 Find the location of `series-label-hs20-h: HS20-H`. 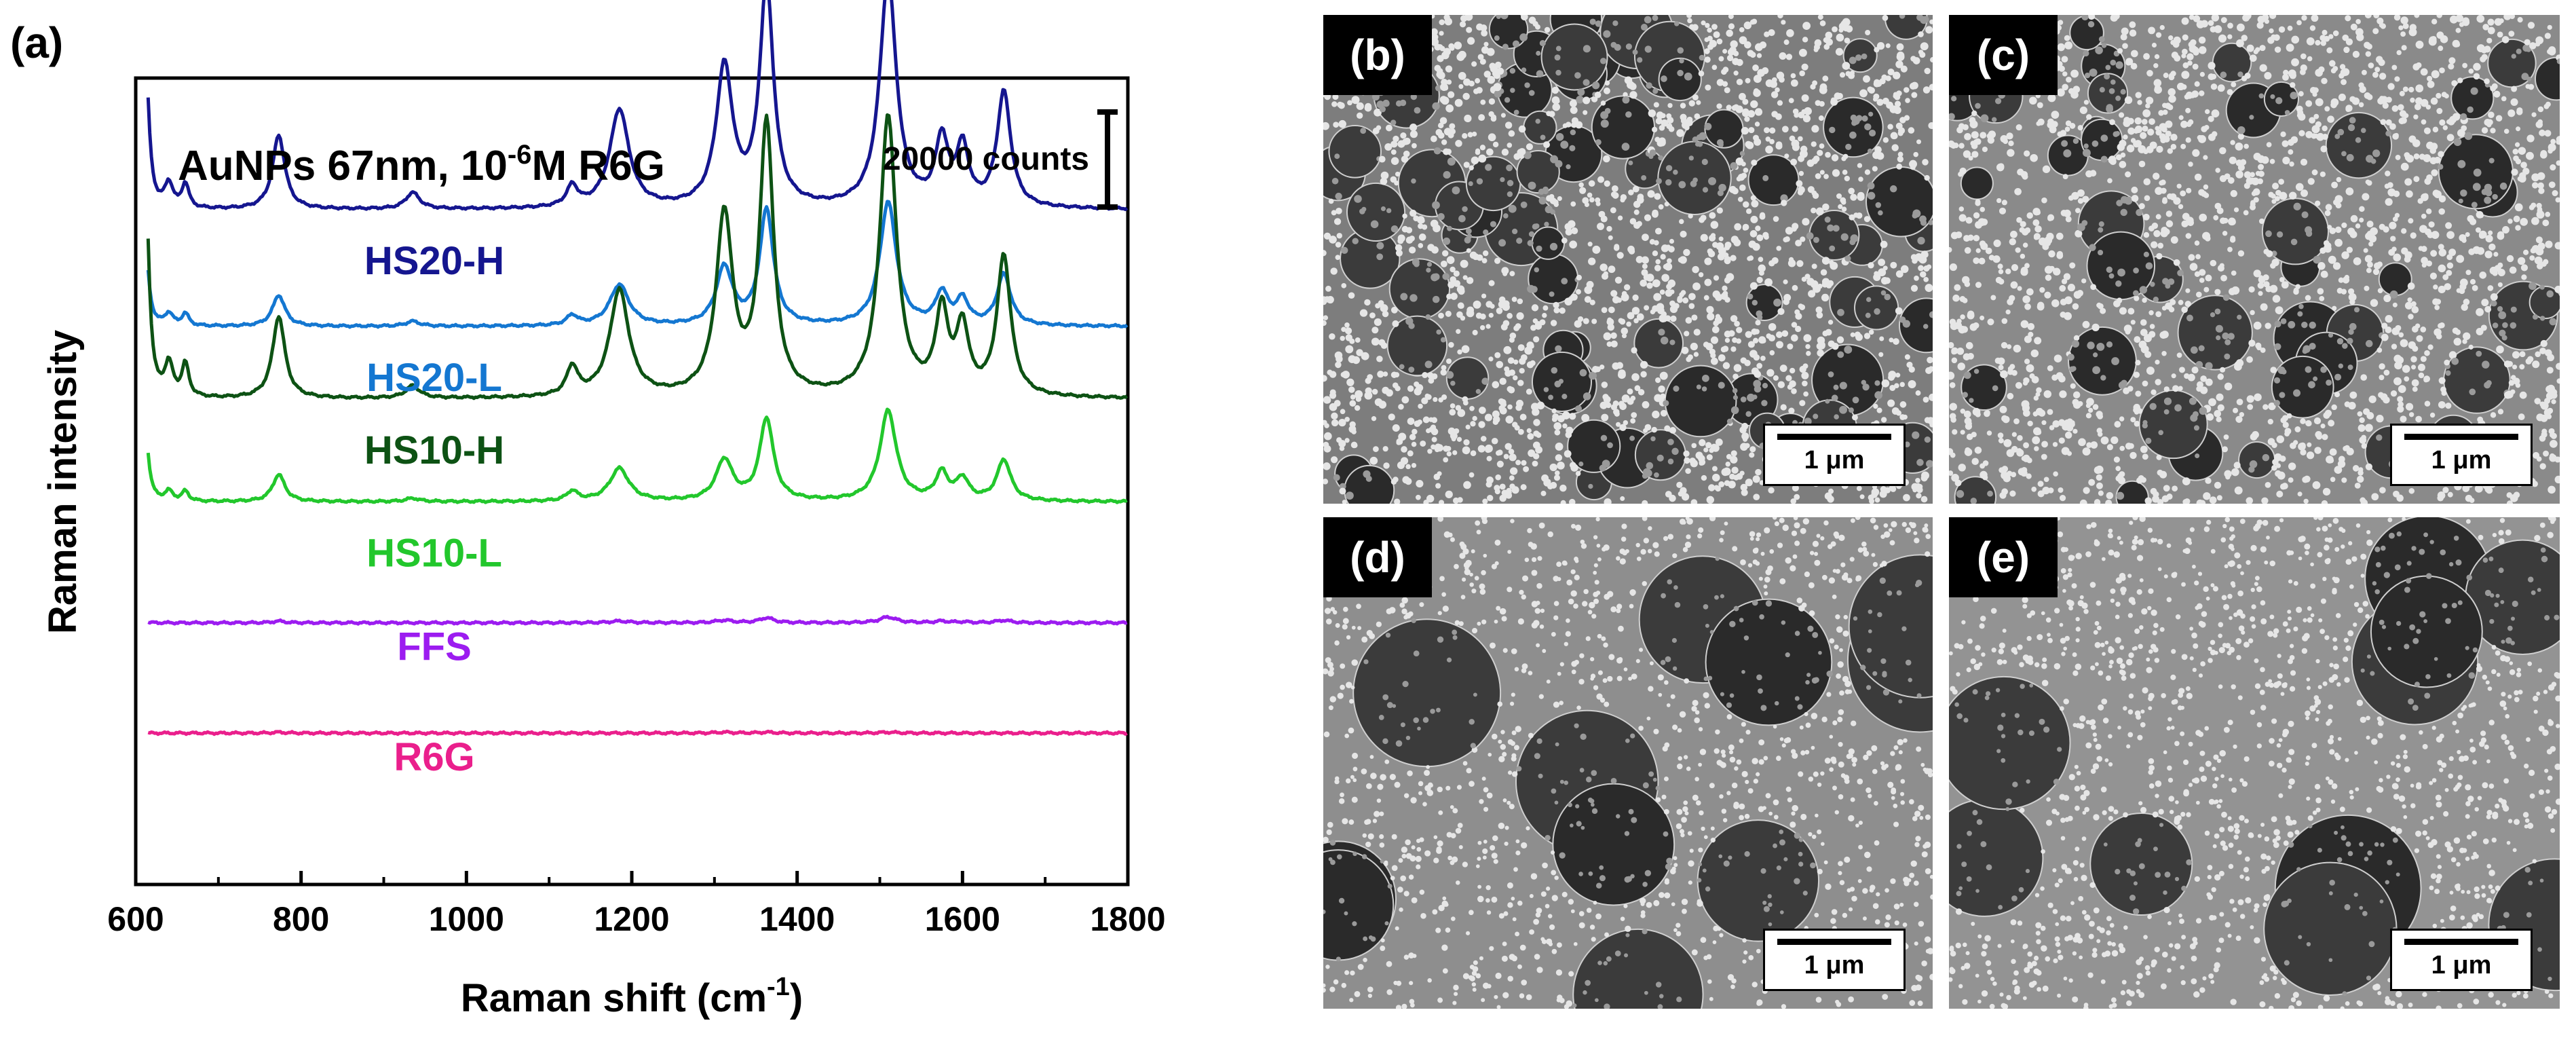

series-label-hs20-h: HS20-H is located at coordinates (434, 261).